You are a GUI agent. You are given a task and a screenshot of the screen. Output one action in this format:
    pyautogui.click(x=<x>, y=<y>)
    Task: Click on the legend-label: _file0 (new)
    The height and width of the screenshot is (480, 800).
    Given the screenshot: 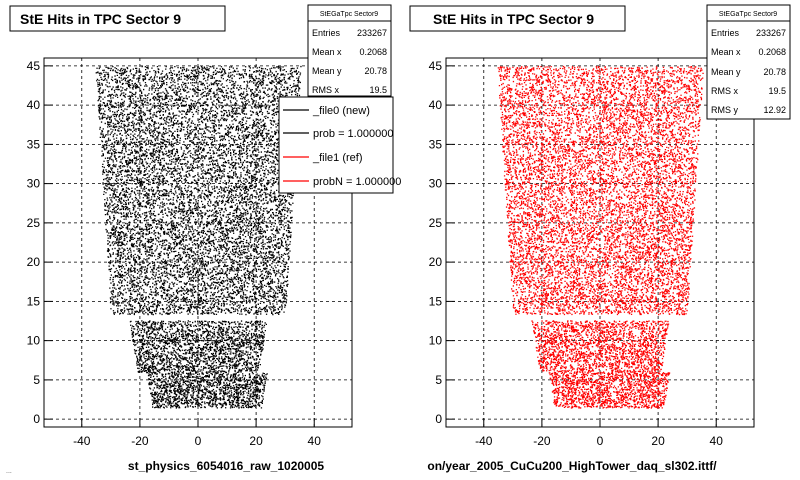 What is the action you would take?
    pyautogui.click(x=341, y=111)
    